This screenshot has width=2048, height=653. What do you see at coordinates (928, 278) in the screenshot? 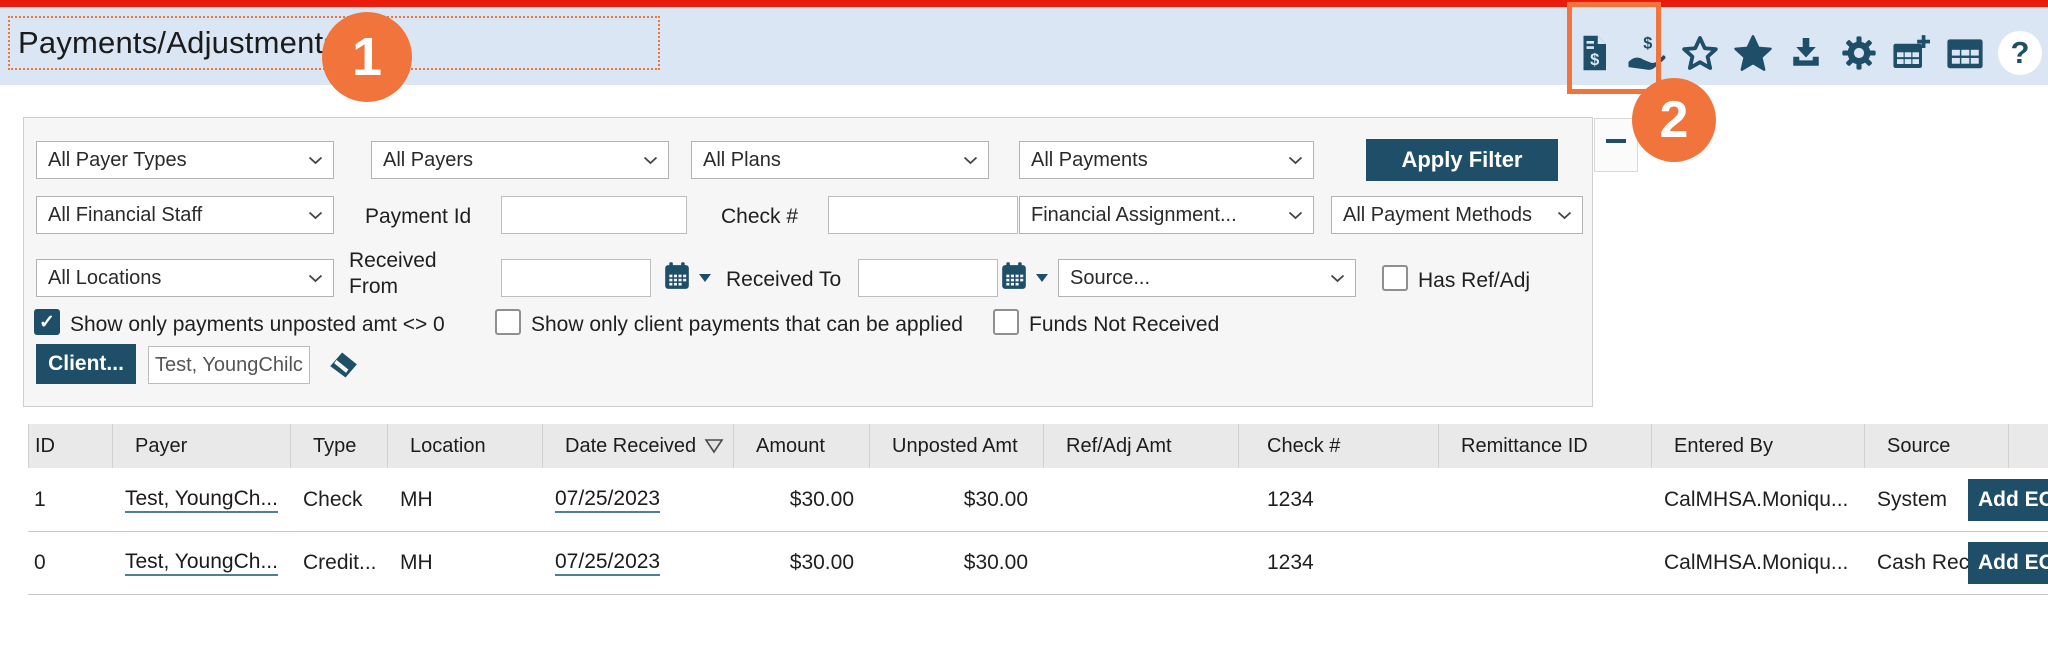
I see `received-to-input` at bounding box center [928, 278].